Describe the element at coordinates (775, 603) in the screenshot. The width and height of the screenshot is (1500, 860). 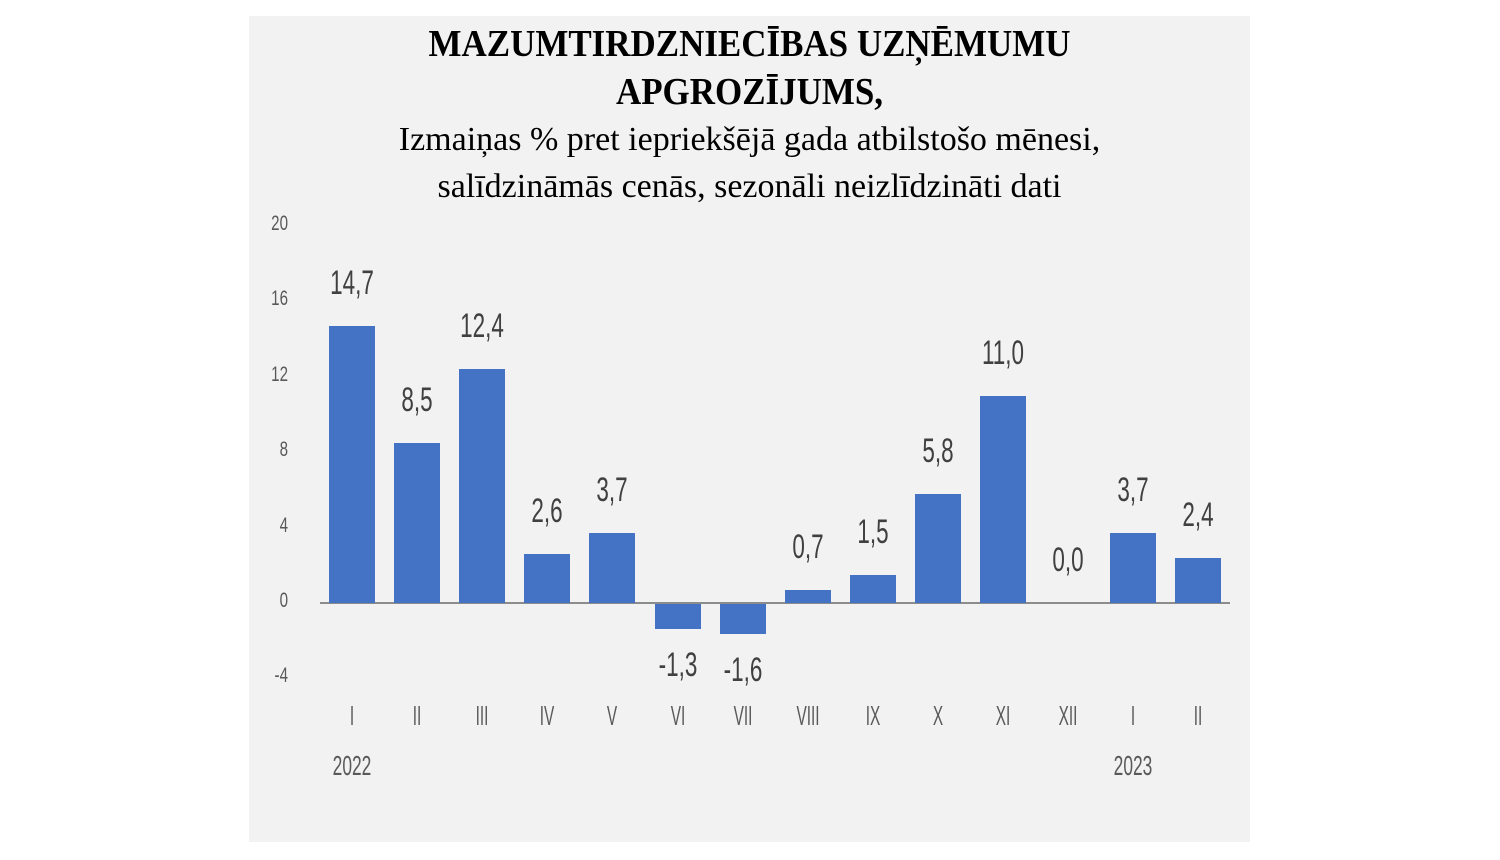
I see `x-axis-line` at that location.